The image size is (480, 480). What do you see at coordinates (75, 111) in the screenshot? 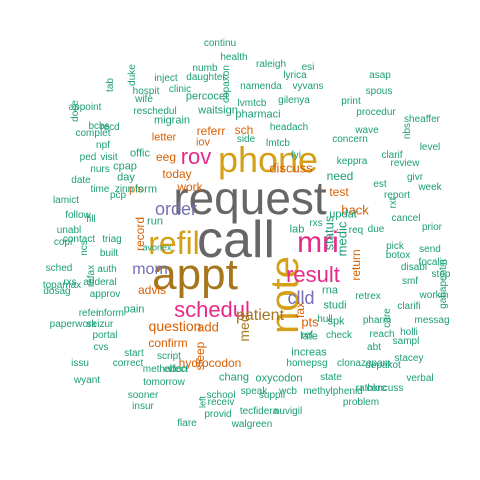
I see `word-dose: dose` at bounding box center [75, 111].